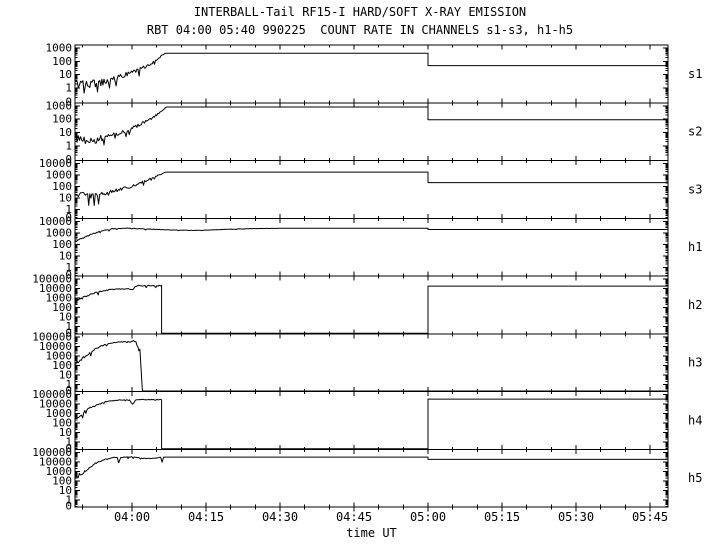 This screenshot has height=550, width=720. I want to click on x-tick-label: 04:00, so click(132, 517).